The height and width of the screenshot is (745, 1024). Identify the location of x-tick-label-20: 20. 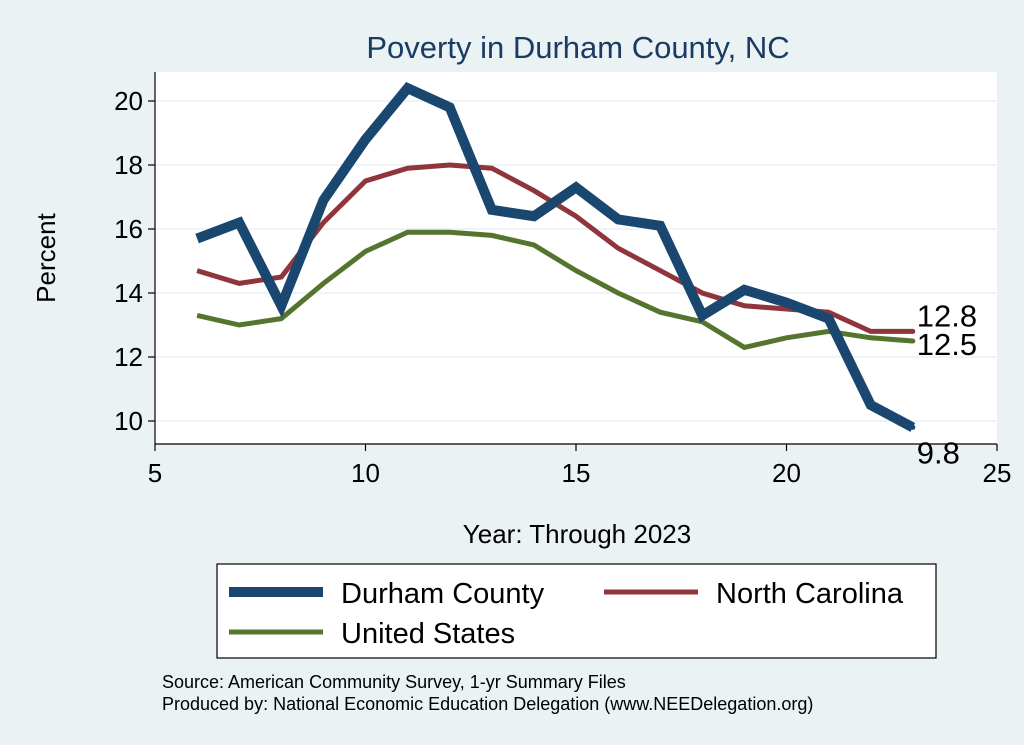
(786, 473).